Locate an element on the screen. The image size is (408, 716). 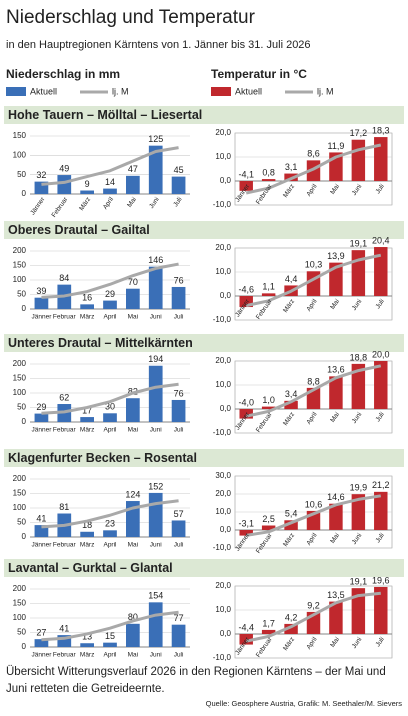
title: Niederschlag und Temperatur is located at coordinates (131, 17).